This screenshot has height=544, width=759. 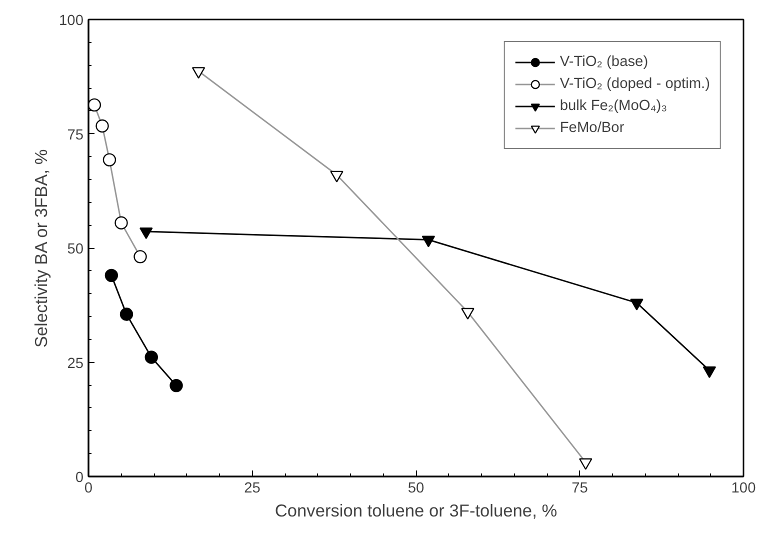 I want to click on x-tick-label: 25, so click(x=252, y=488).